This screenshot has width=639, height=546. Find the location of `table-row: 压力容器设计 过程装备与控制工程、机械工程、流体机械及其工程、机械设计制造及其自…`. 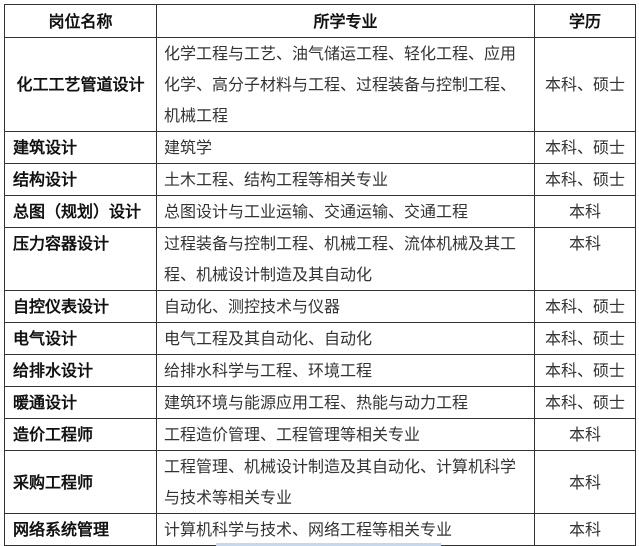

table-row: 压力容器设计 过程装备与控制工程、机械工程、流体机械及其工程、机械设计制造及其自… is located at coordinates (320, 259).